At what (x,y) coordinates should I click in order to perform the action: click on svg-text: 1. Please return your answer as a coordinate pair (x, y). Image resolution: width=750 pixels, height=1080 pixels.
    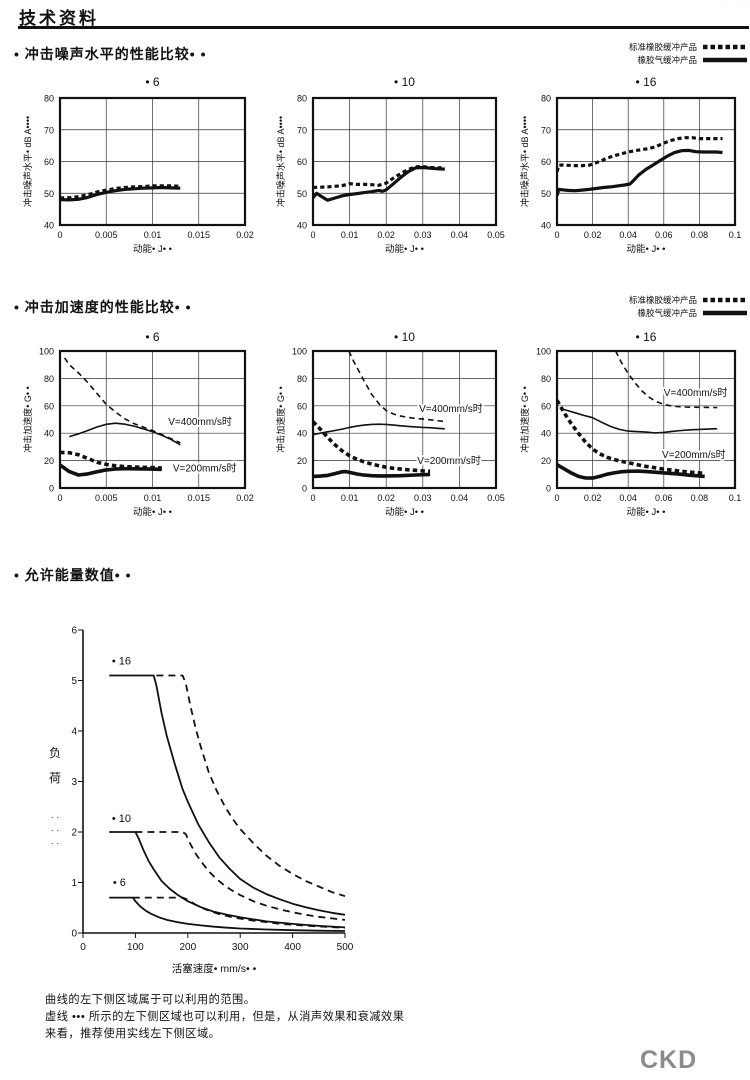
    Looking at the image, I should click on (74, 883).